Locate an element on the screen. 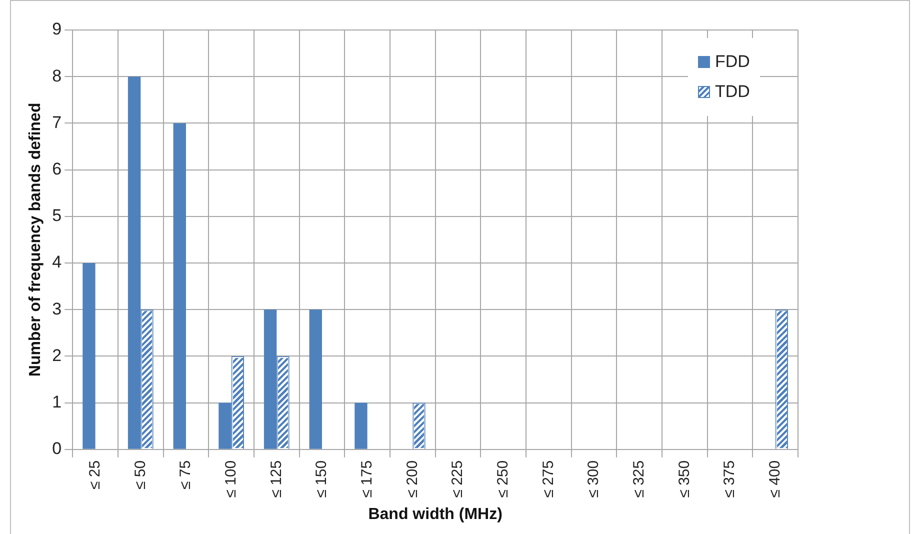 Image resolution: width=918 pixels, height=534 pixels. x-tick-label: ≤ 400 is located at coordinates (775, 479).